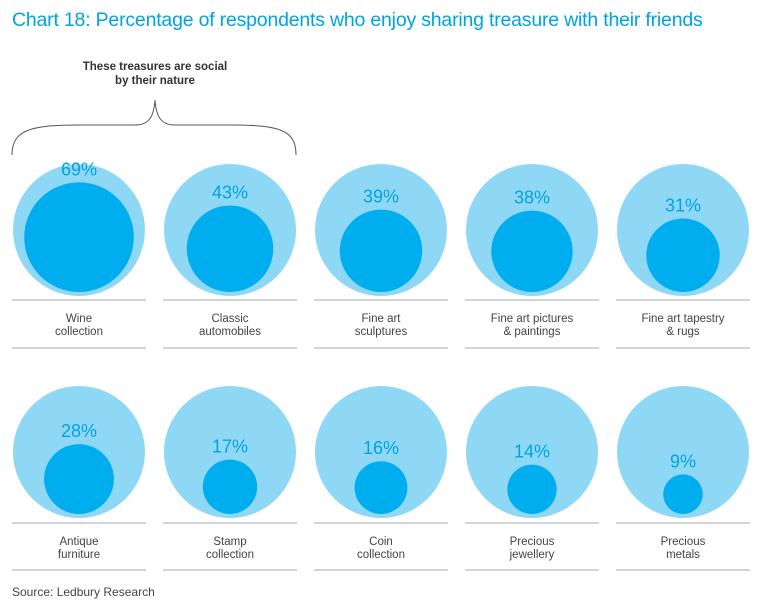 The width and height of the screenshot is (760, 604). What do you see at coordinates (381, 332) in the screenshot?
I see `category-label: sculptures` at bounding box center [381, 332].